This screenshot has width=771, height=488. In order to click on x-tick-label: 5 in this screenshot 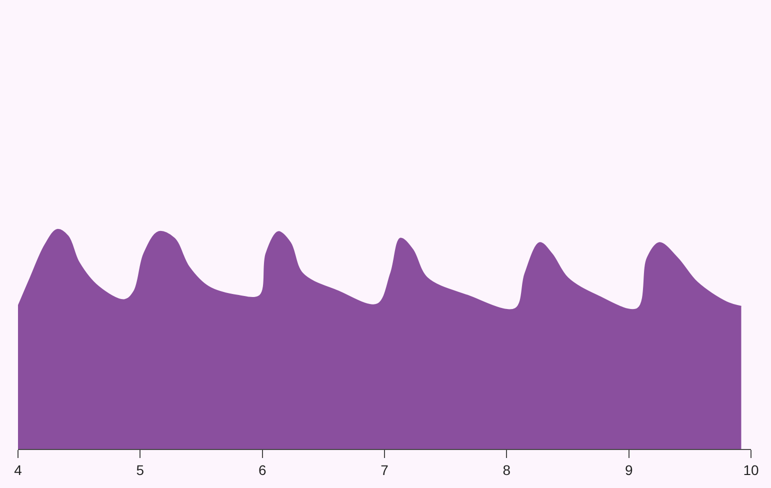, I will do `click(140, 470)`.